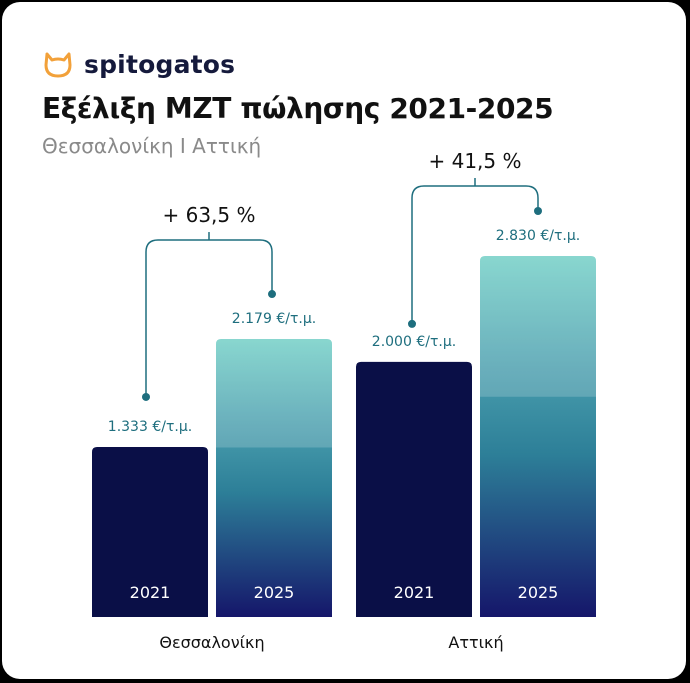 This screenshot has width=690, height=683. Describe the element at coordinates (160, 64) in the screenshot. I see `brand-name: spitogatos` at that location.